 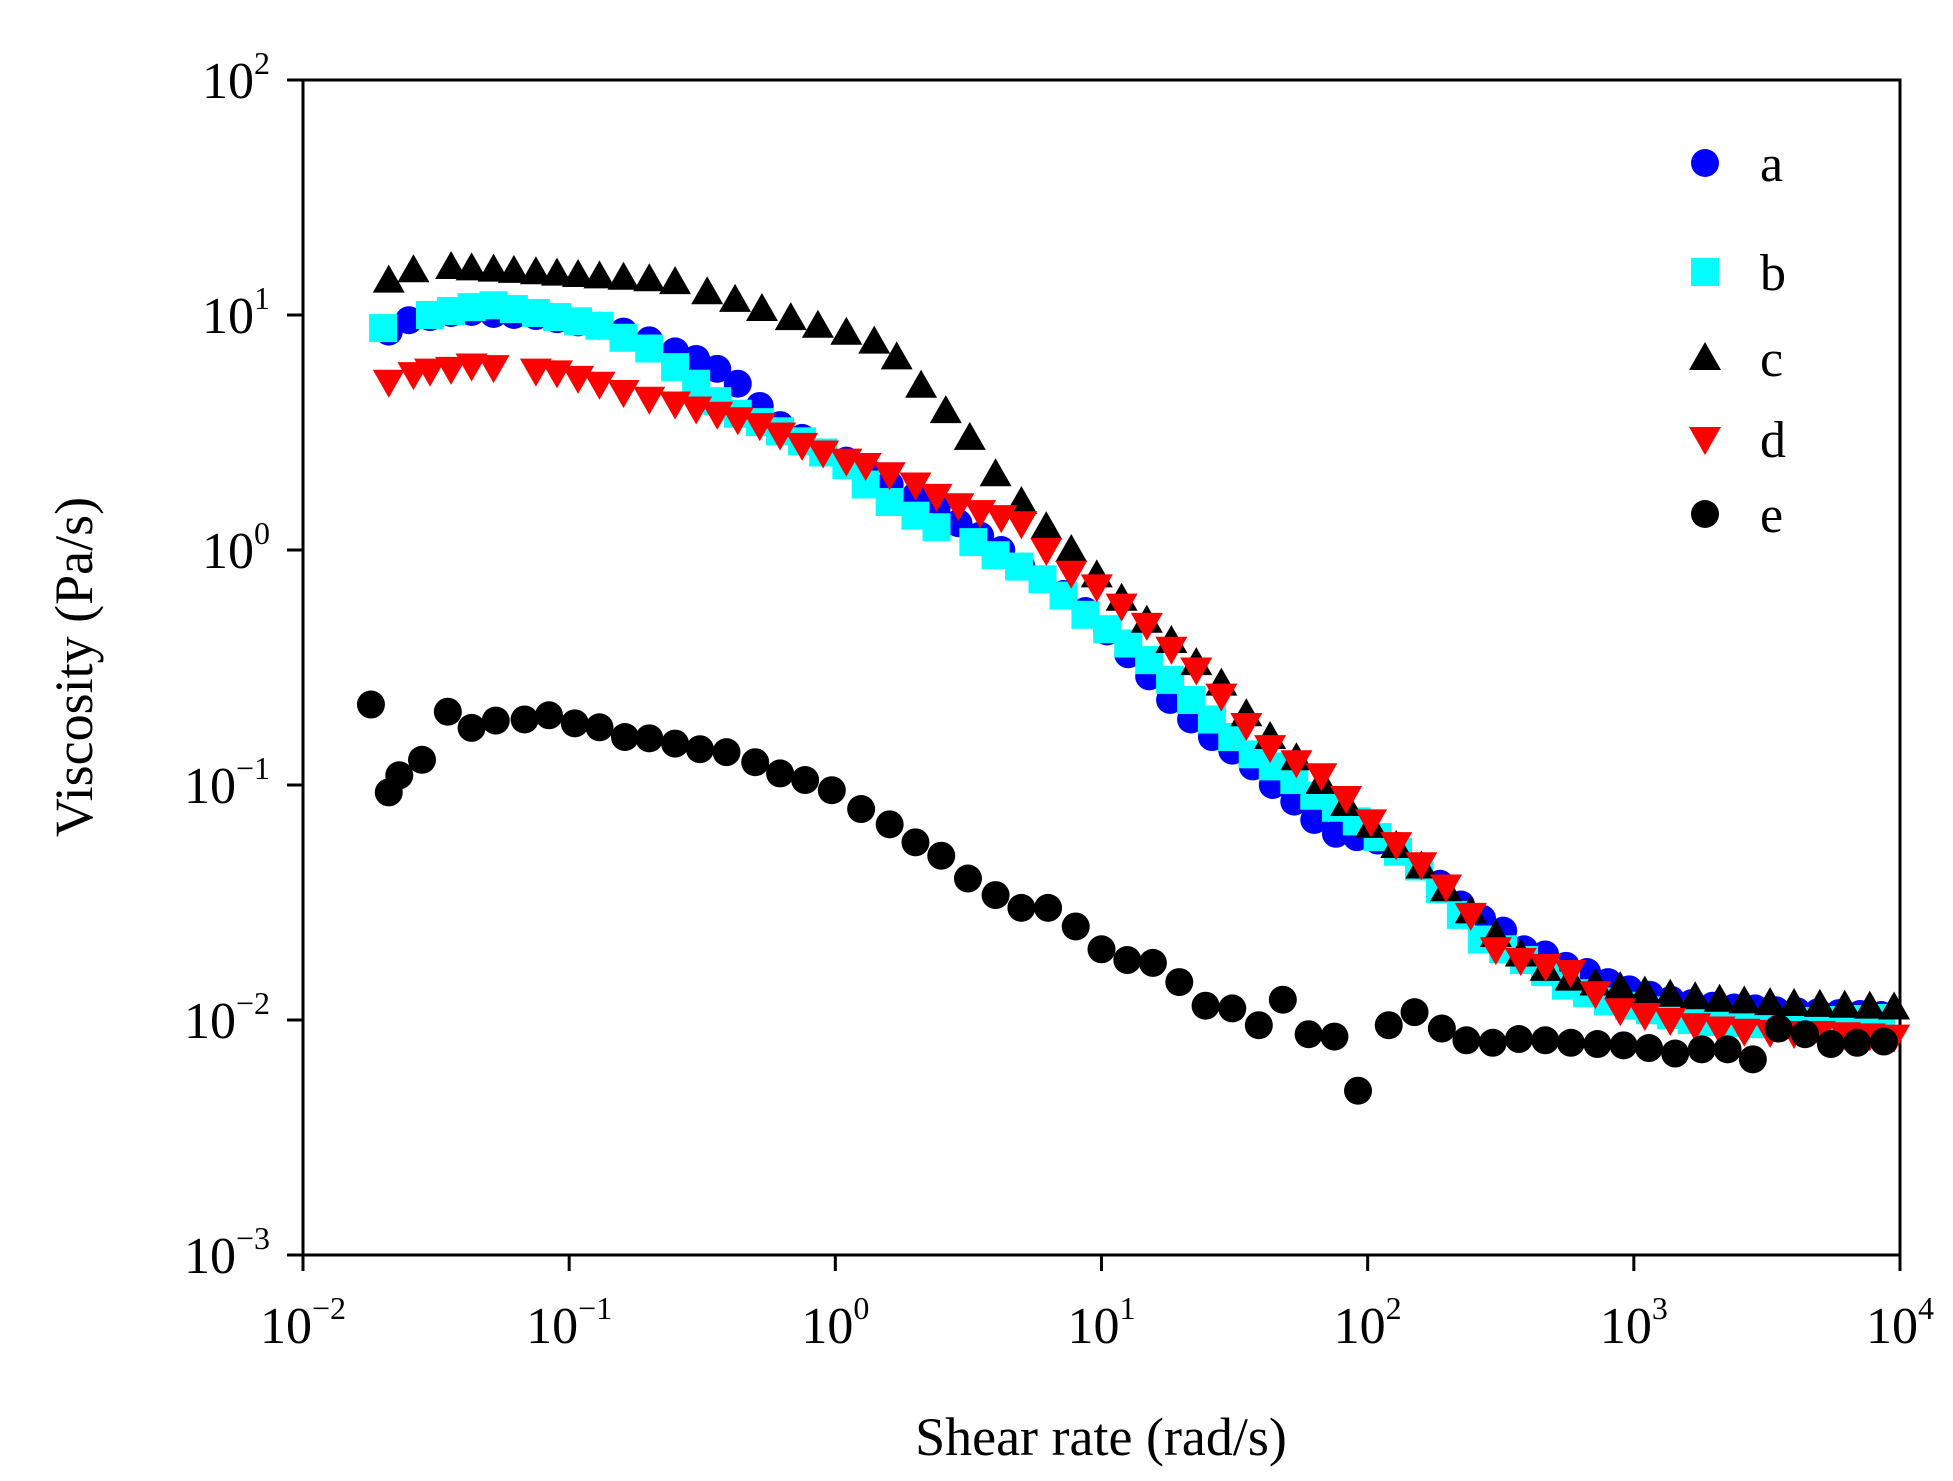 I want to click on x-tick-label: 10¹, so click(x=1102, y=1322).